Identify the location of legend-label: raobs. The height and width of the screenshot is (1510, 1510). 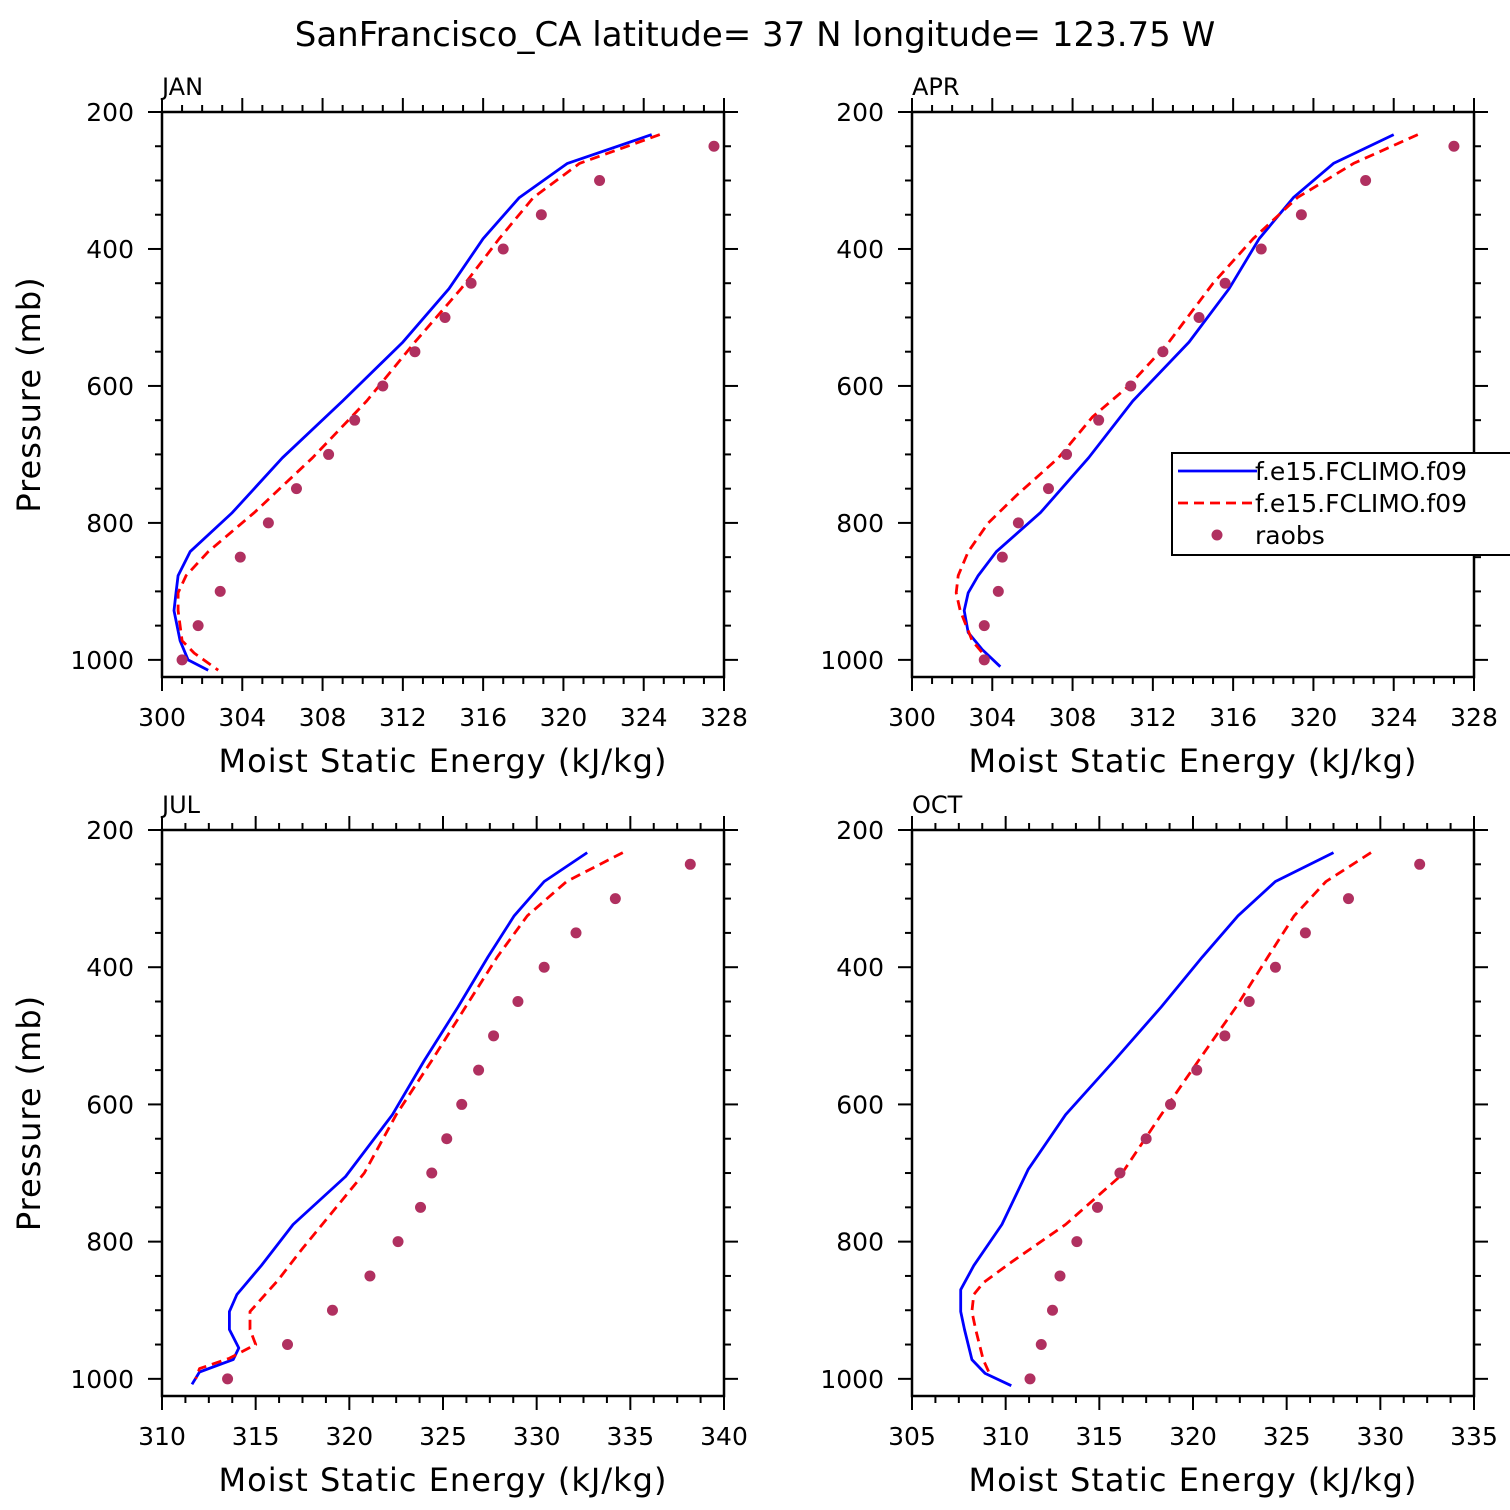
(1290, 535).